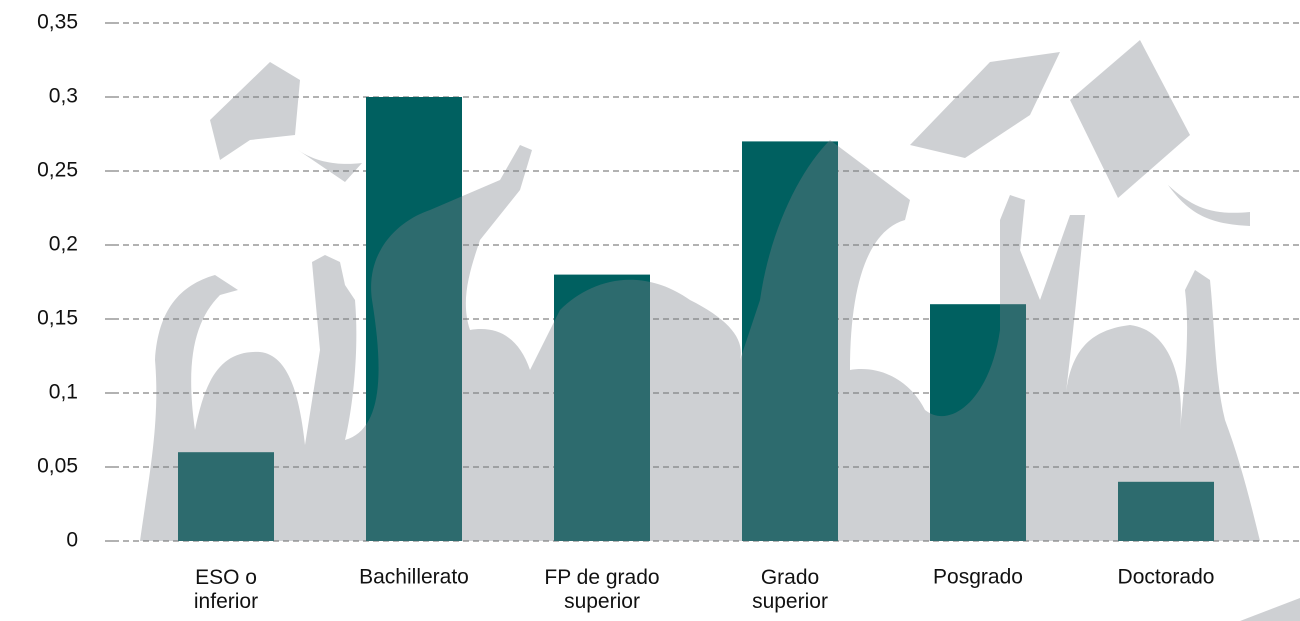 Image resolution: width=1300 pixels, height=621 pixels. Describe the element at coordinates (978, 577) in the screenshot. I see `x-tick-label: Posgrado` at that location.